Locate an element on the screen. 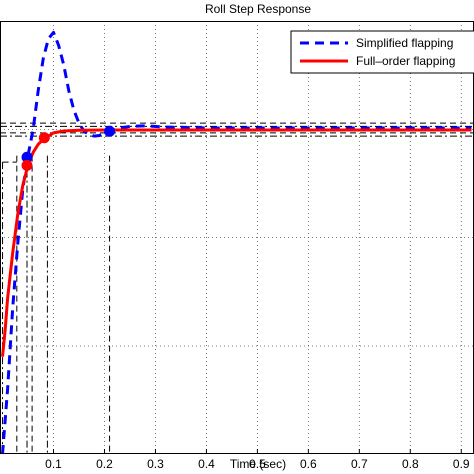 Image resolution: width=474 pixels, height=474 pixels. series-markers is located at coordinates (68, 148).